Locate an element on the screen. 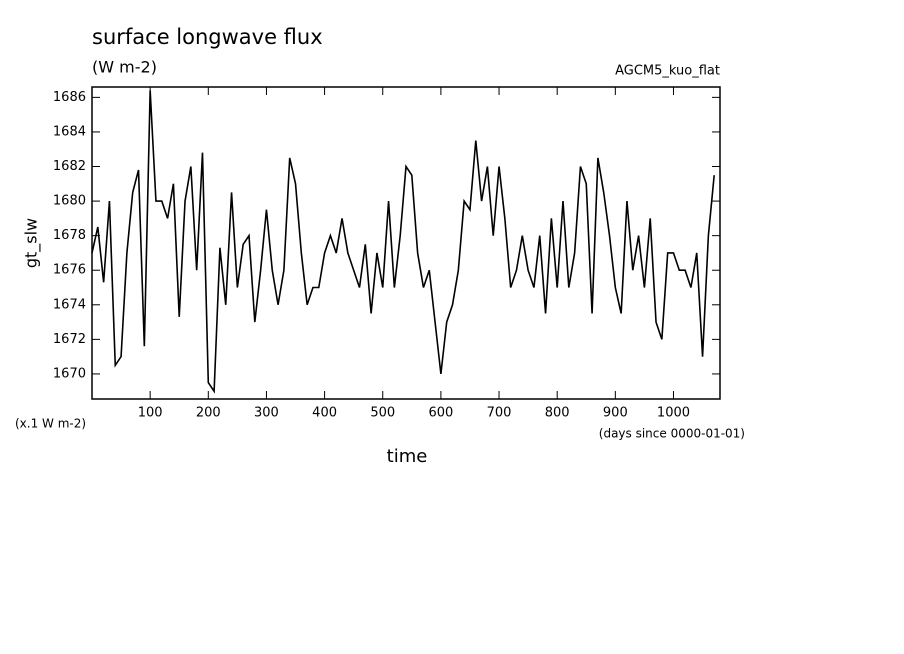  chart-title: surface longwave flux is located at coordinates (207, 37).